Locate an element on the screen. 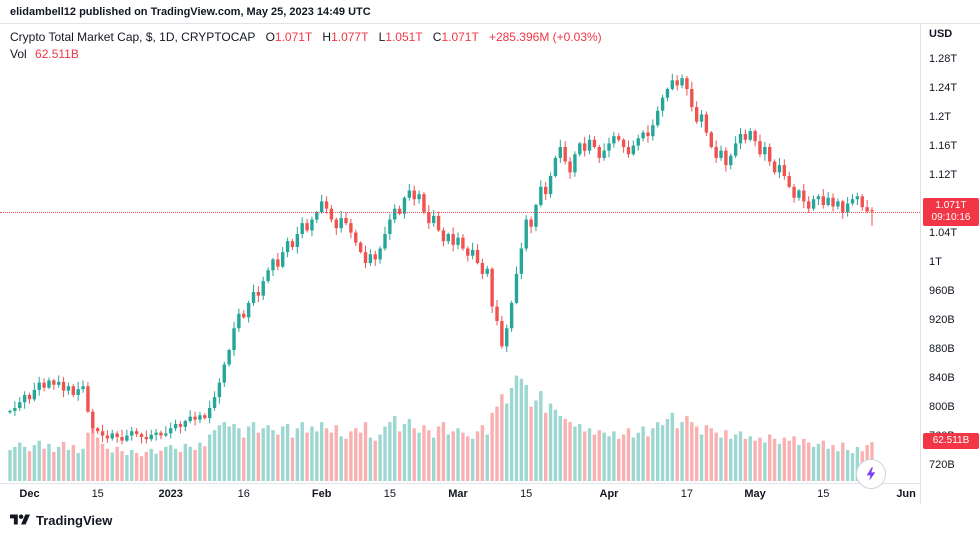  price-tick-label: 1.12T is located at coordinates (943, 175).